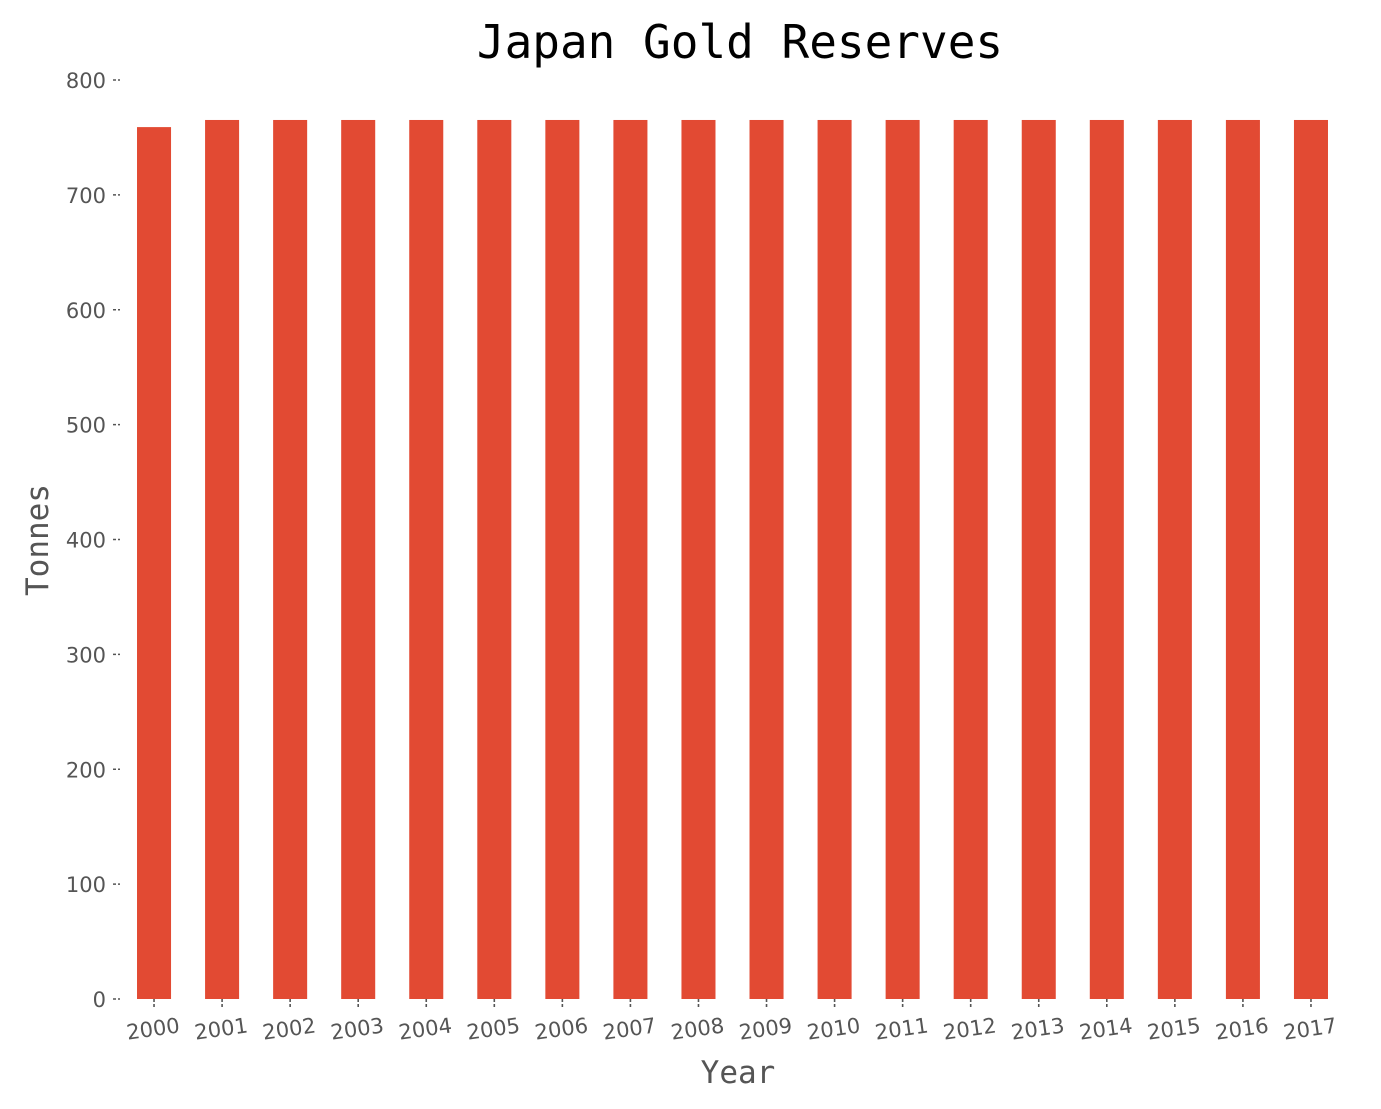 This screenshot has height=1109, width=1381. I want to click on y-tick-label: 400, so click(86, 541).